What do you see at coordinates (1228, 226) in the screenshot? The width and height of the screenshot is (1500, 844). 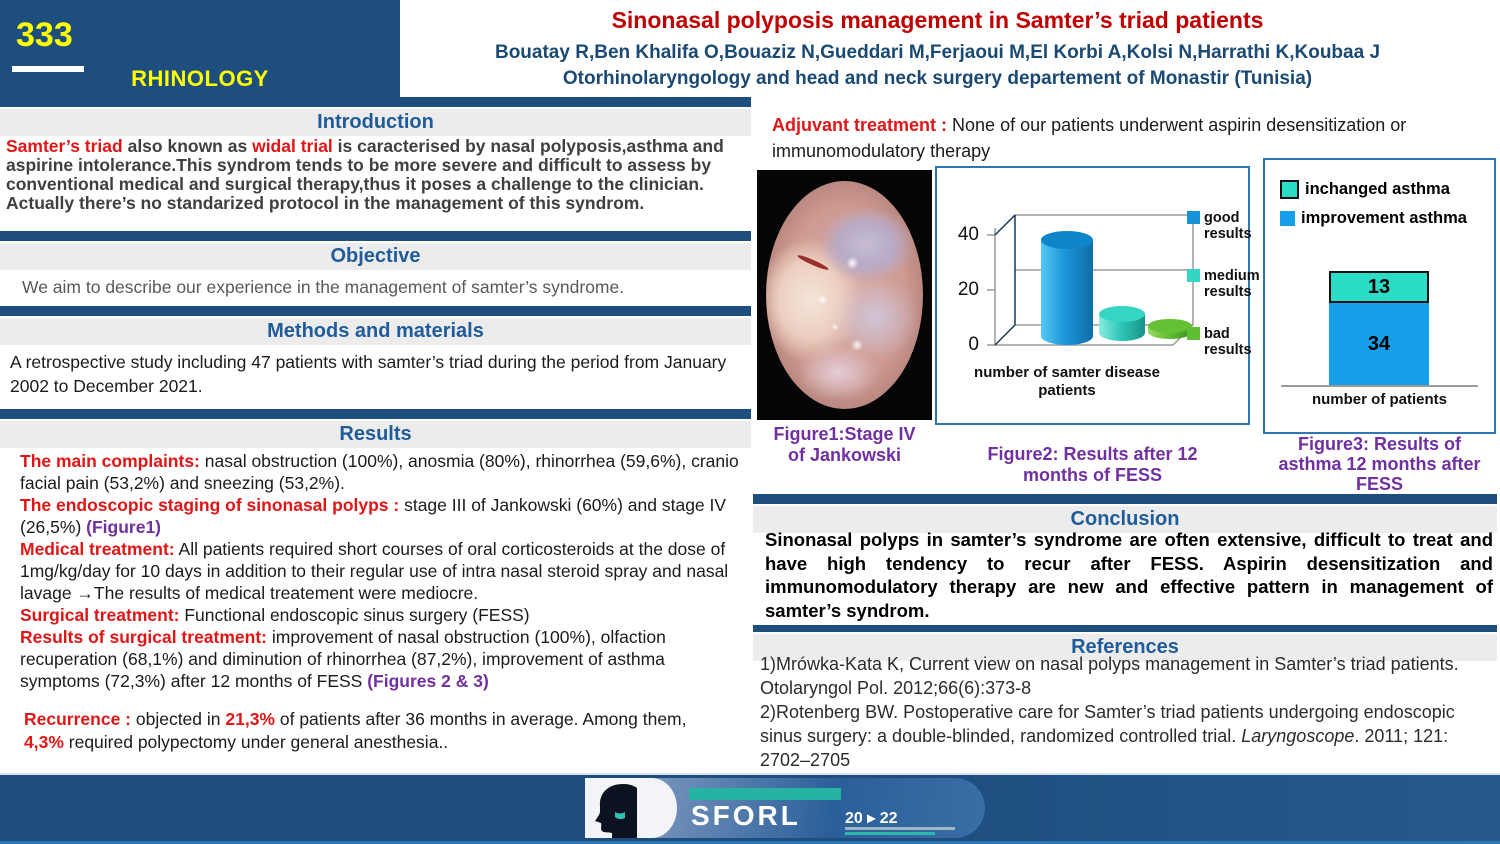 I see `legend-label-good-results: good results` at bounding box center [1228, 226].